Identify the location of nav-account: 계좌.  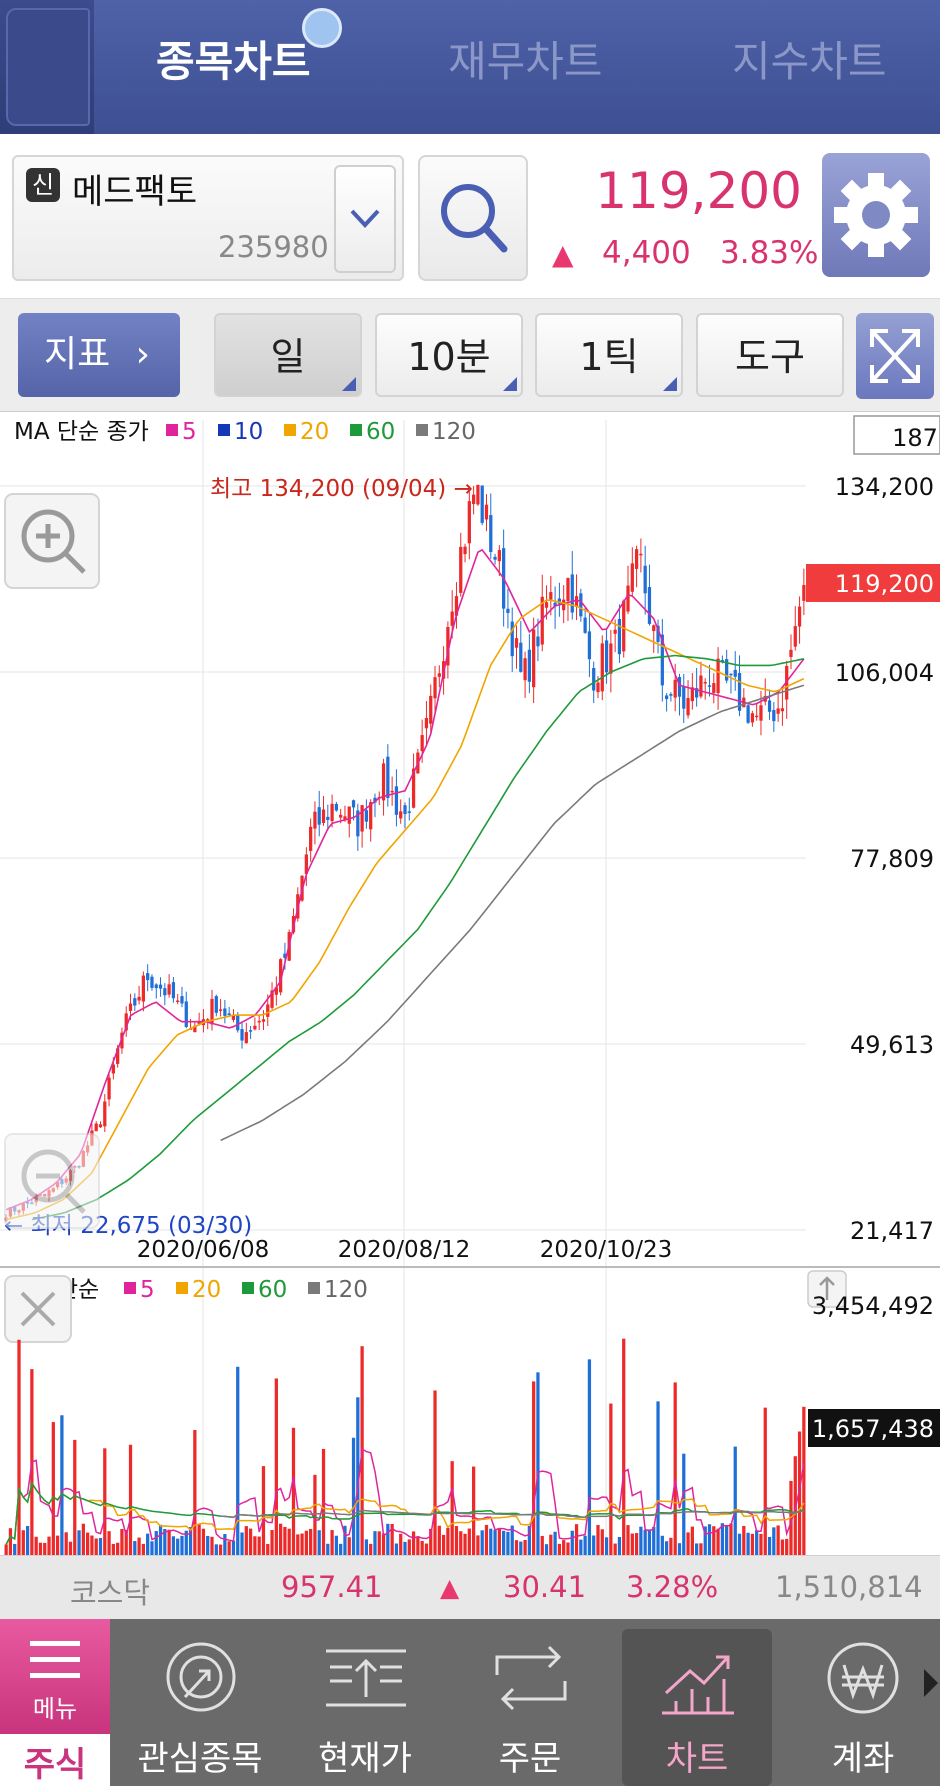
(863, 1702).